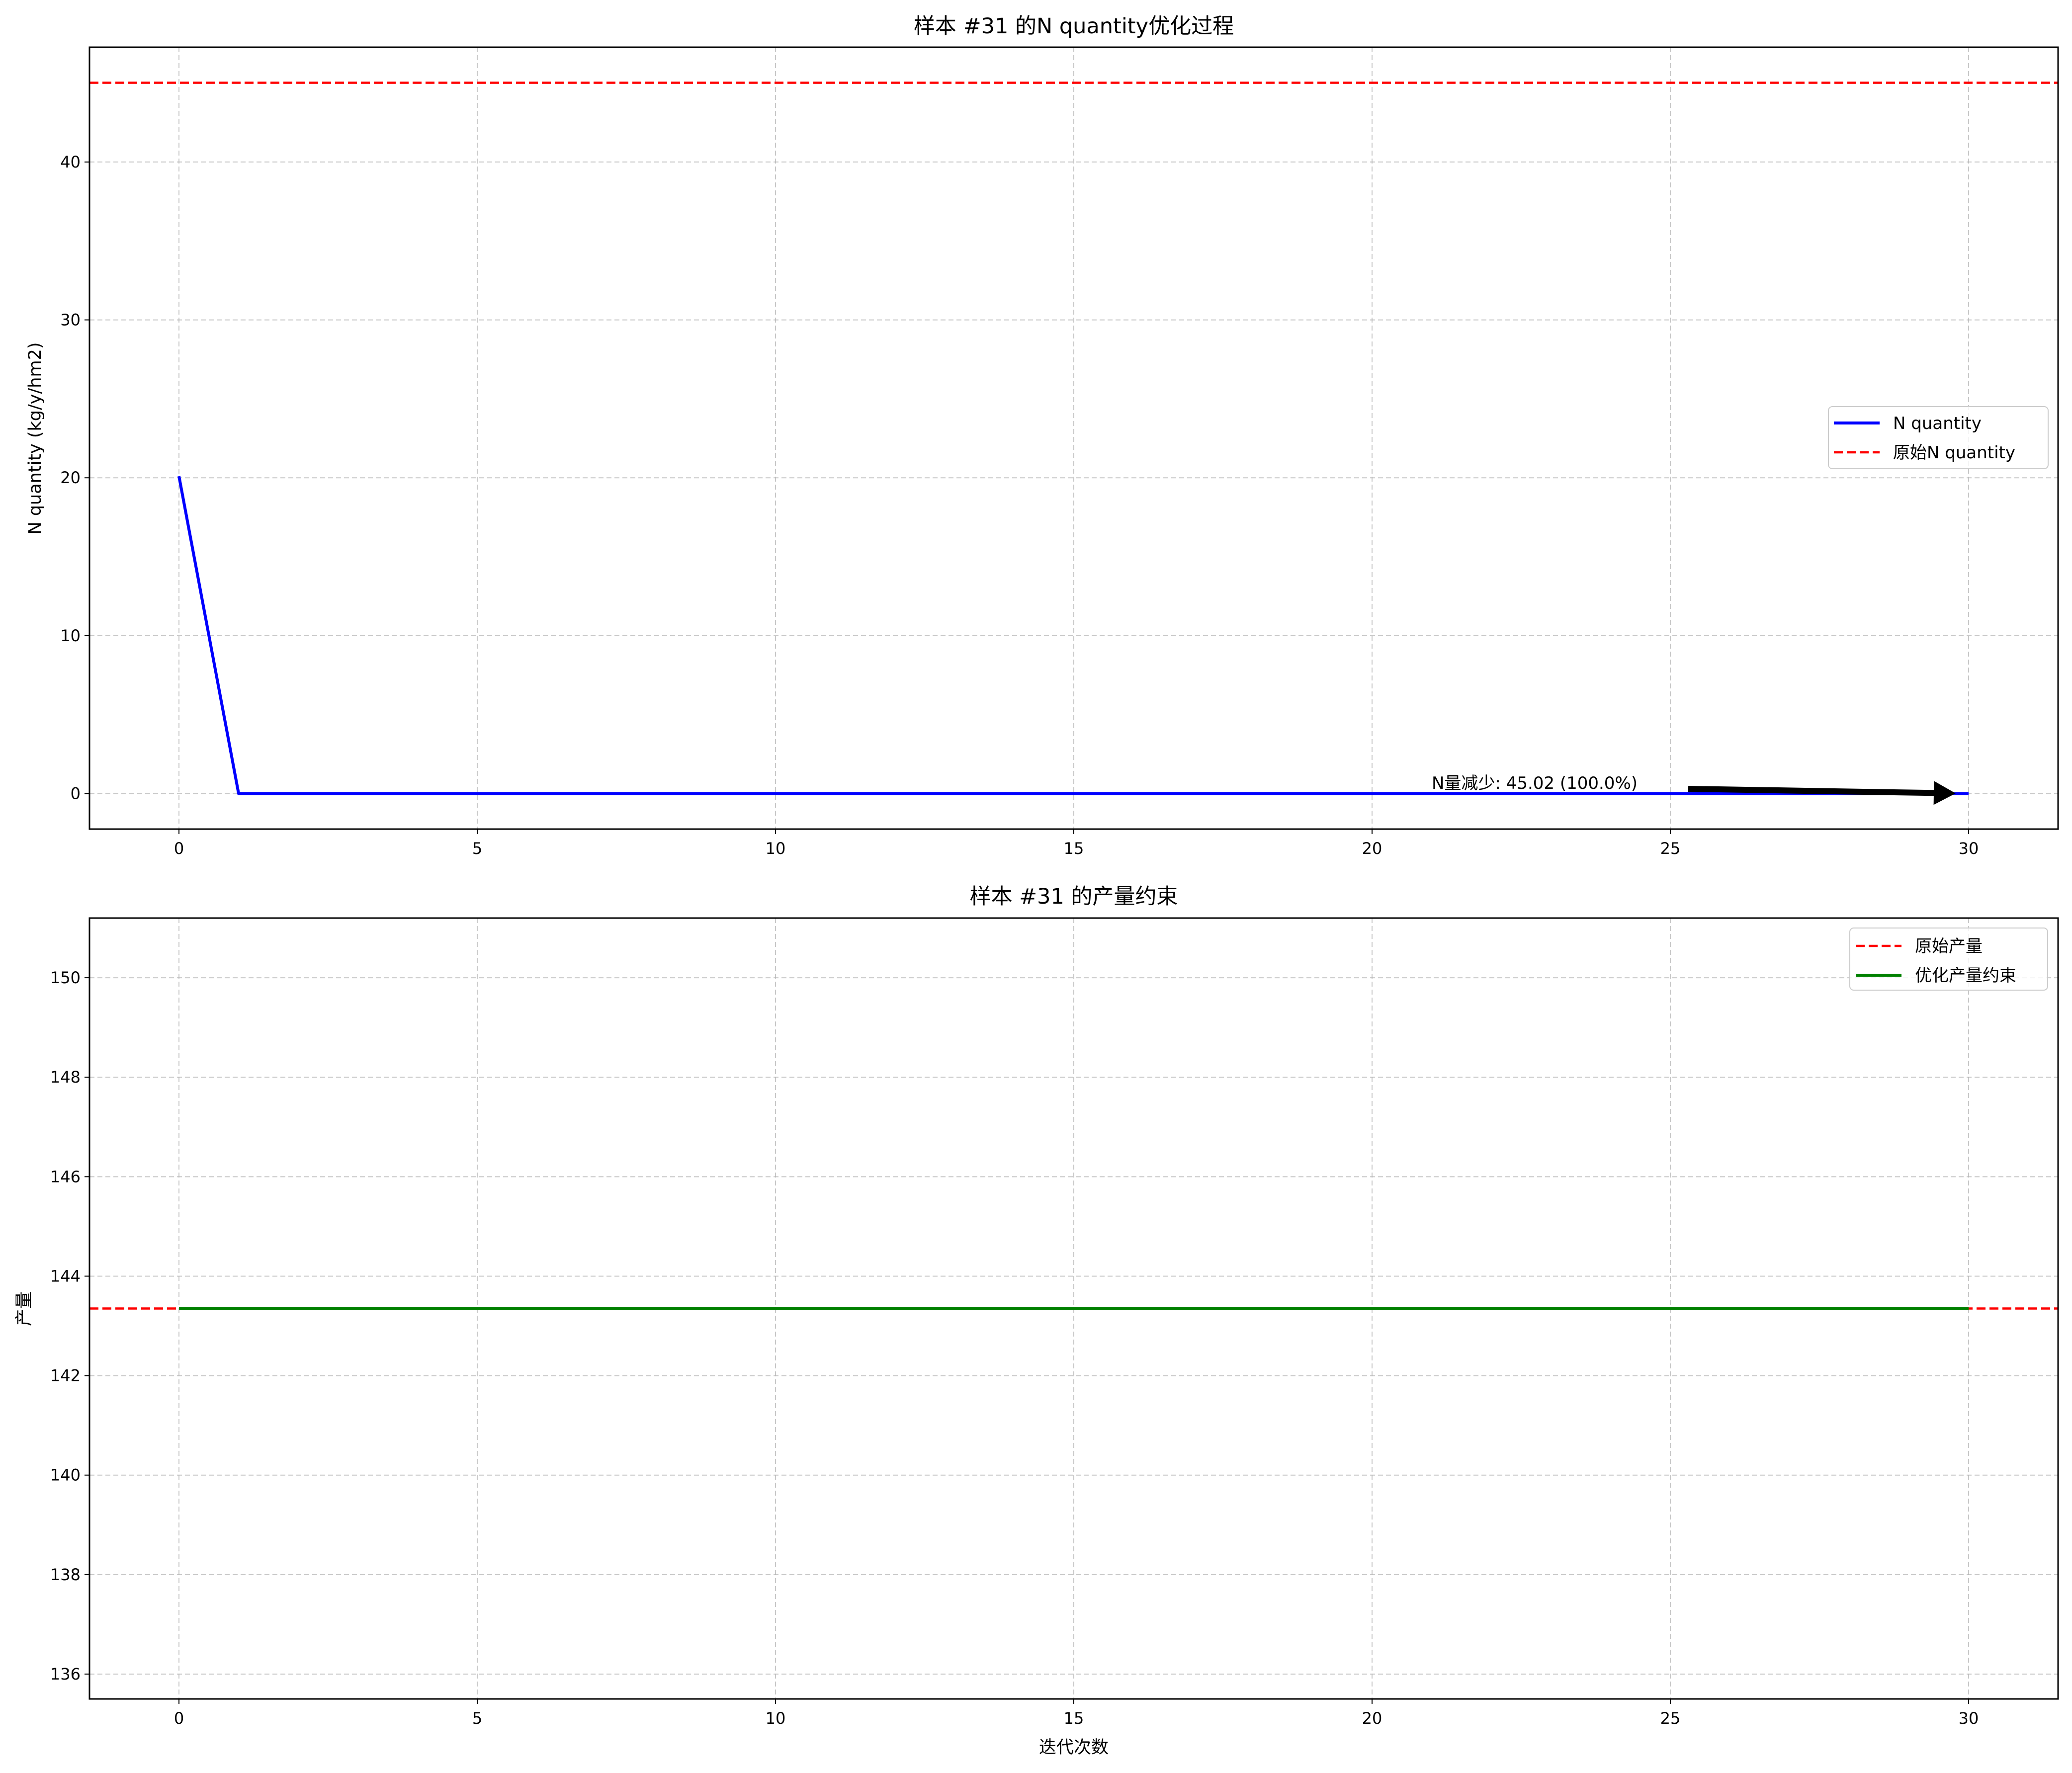 The width and height of the screenshot is (2072, 1773). Describe the element at coordinates (71, 162) in the screenshot. I see `y-tick-label: 40` at that location.